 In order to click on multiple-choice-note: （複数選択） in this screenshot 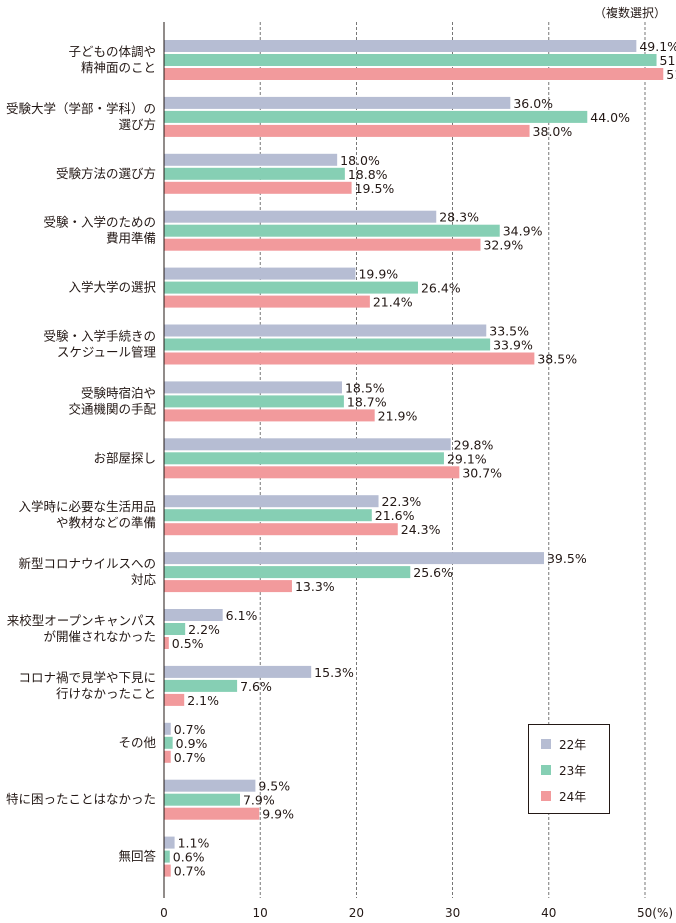, I will do `click(629, 13)`.